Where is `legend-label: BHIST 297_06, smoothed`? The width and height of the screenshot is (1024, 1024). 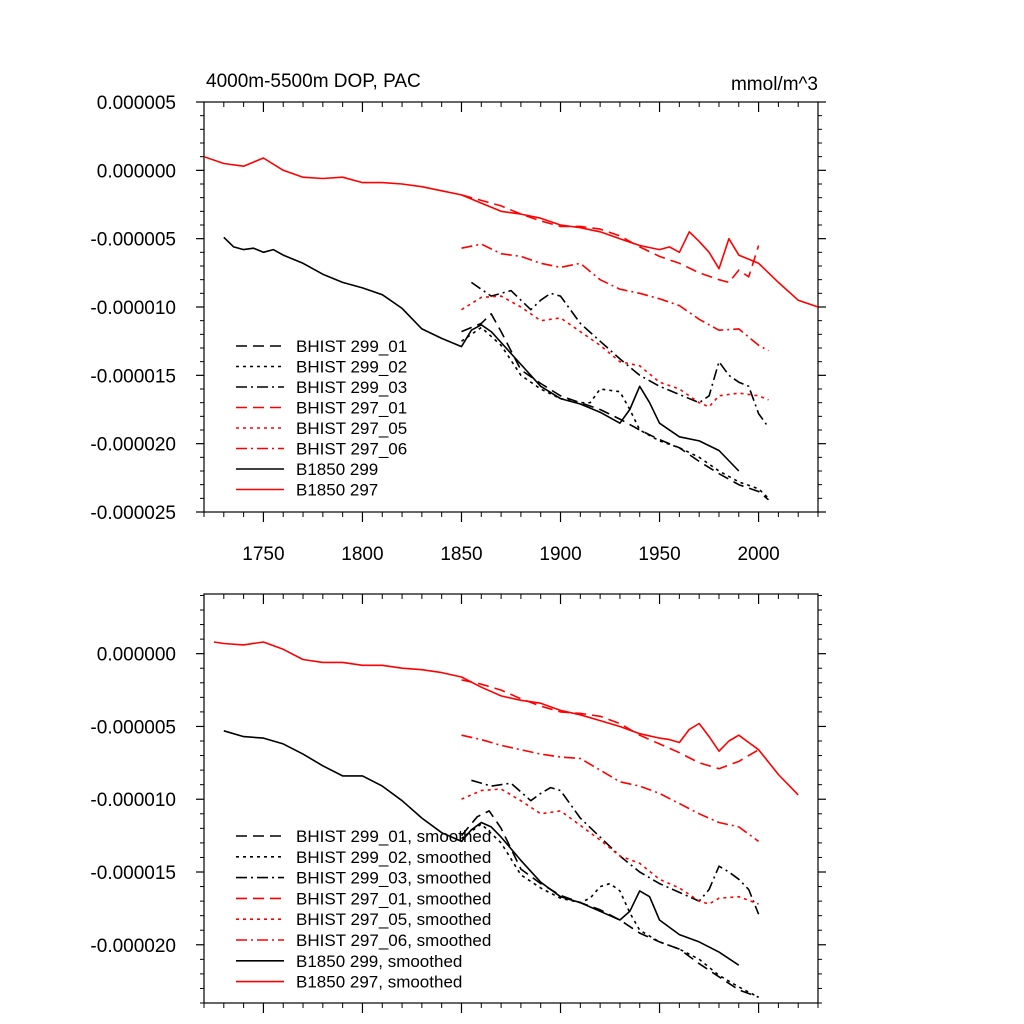 legend-label: BHIST 297_06, smoothed is located at coordinates (393, 940).